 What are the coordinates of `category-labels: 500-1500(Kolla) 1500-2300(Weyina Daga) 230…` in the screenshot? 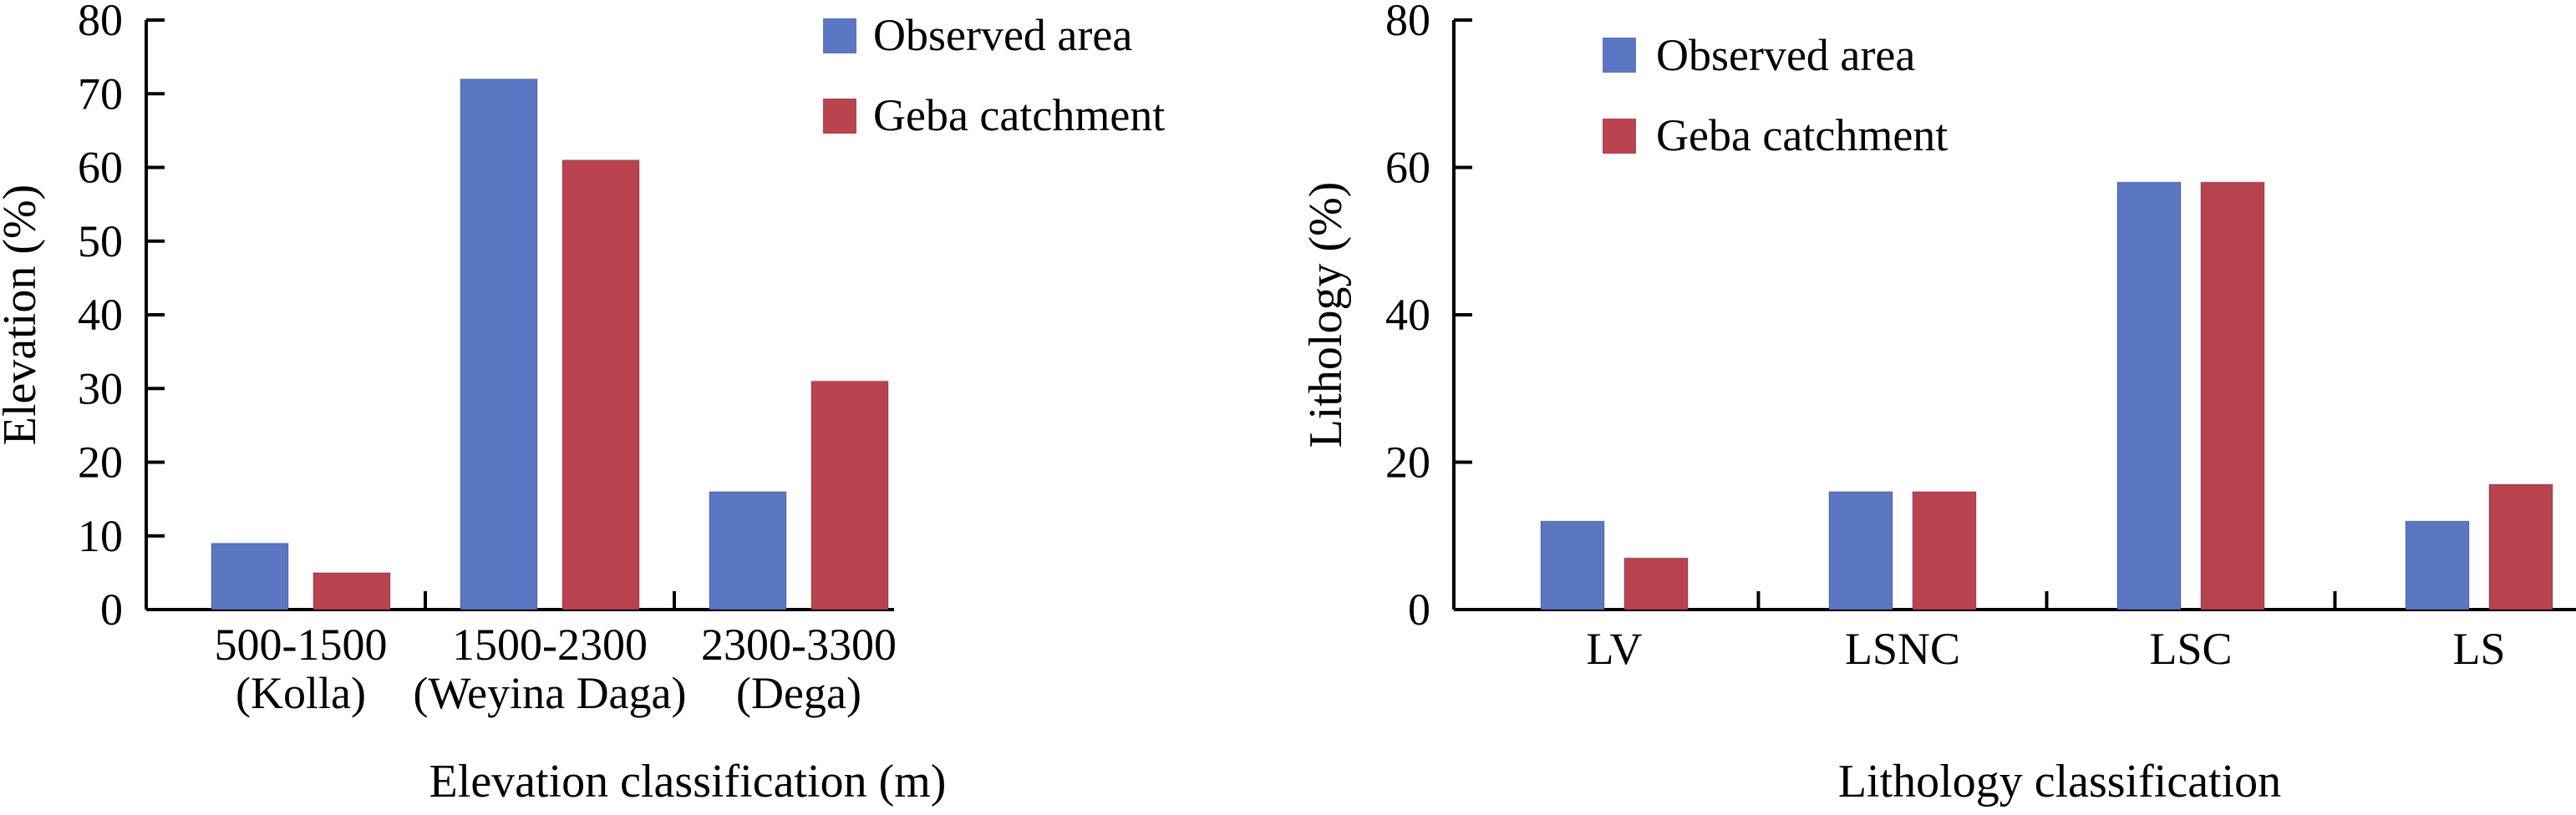 It's located at (556, 669).